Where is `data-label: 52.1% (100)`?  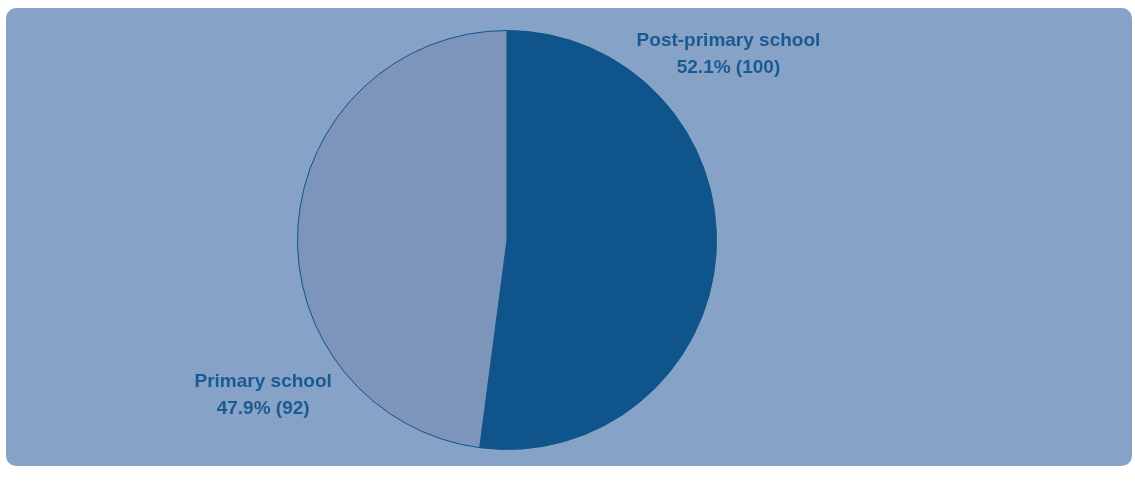
data-label: 52.1% (100) is located at coordinates (728, 66).